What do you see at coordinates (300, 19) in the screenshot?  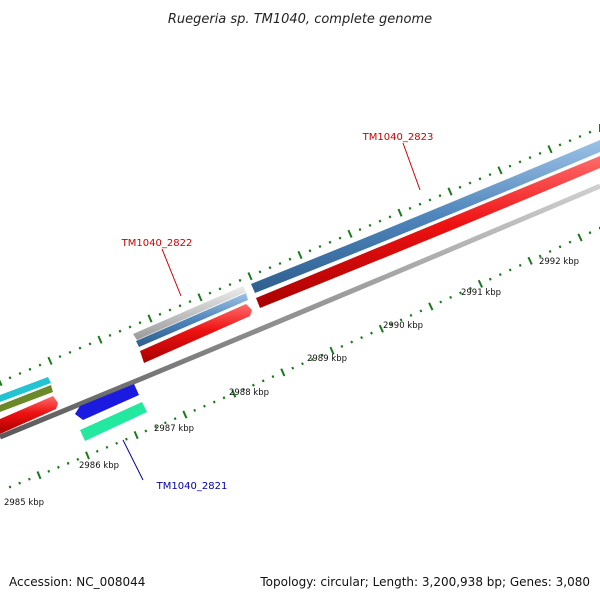 I see `map-title: Ruegeria sp. TM1040, complete genome` at bounding box center [300, 19].